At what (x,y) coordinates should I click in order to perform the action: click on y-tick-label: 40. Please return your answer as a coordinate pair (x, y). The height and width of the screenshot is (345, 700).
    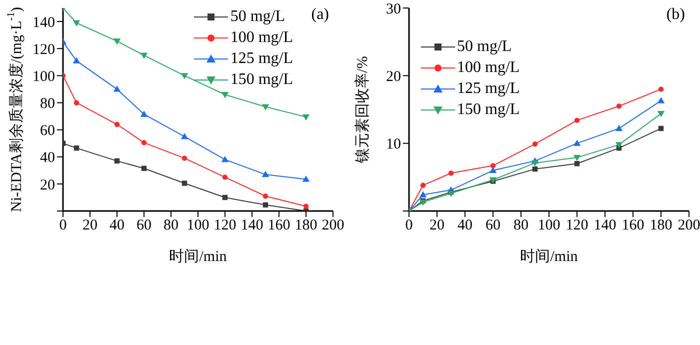
    Looking at the image, I should click on (47, 158).